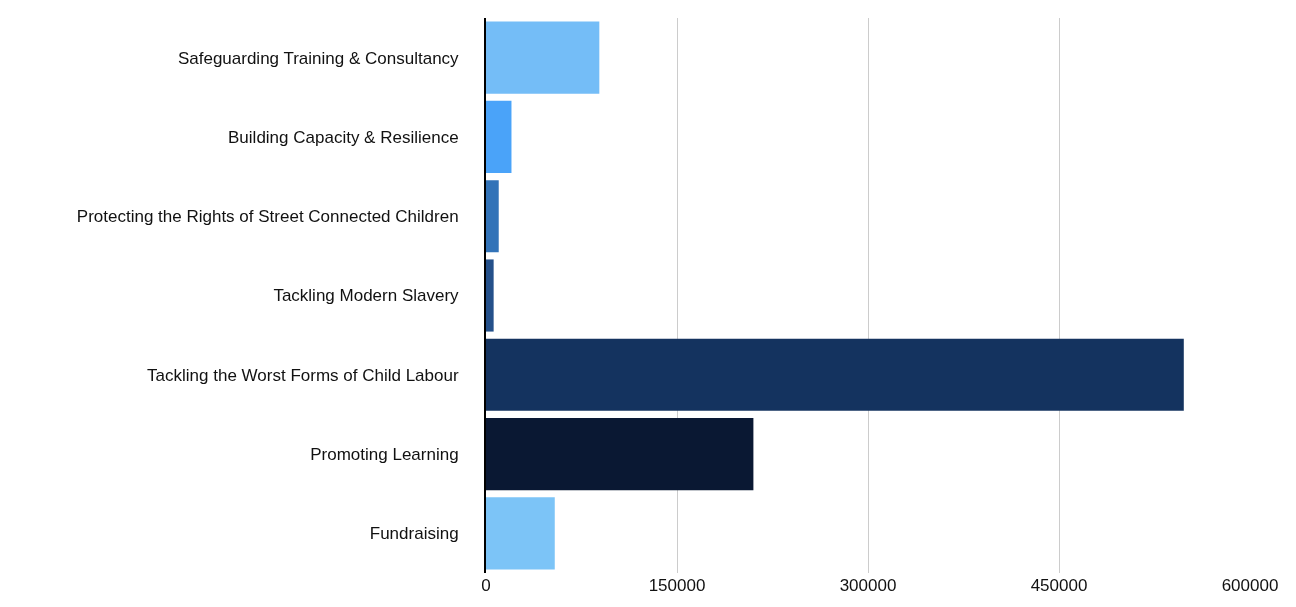  What do you see at coordinates (868, 585) in the screenshot?
I see `x-tick-label: 300000` at bounding box center [868, 585].